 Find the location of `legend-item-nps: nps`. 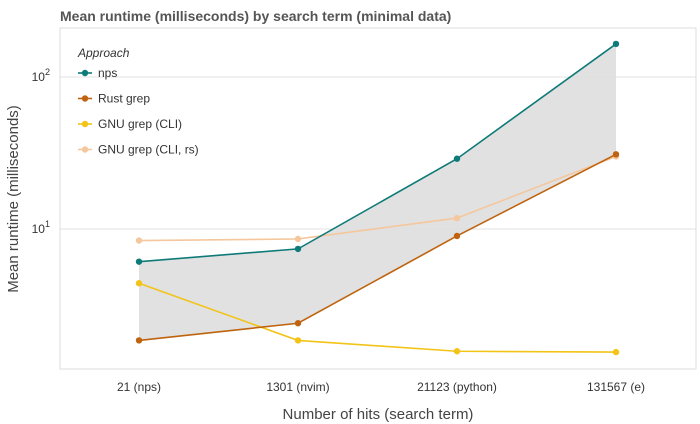

legend-item-nps: nps is located at coordinates (97, 73).